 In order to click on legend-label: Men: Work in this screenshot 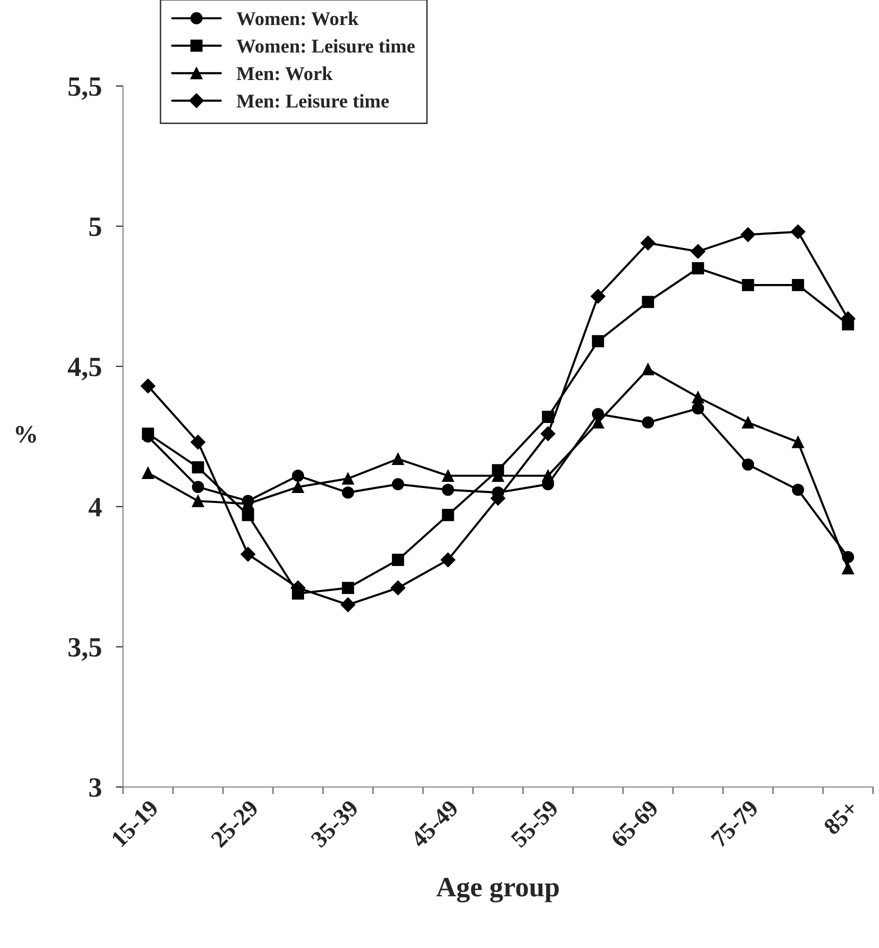, I will do `click(284, 73)`.